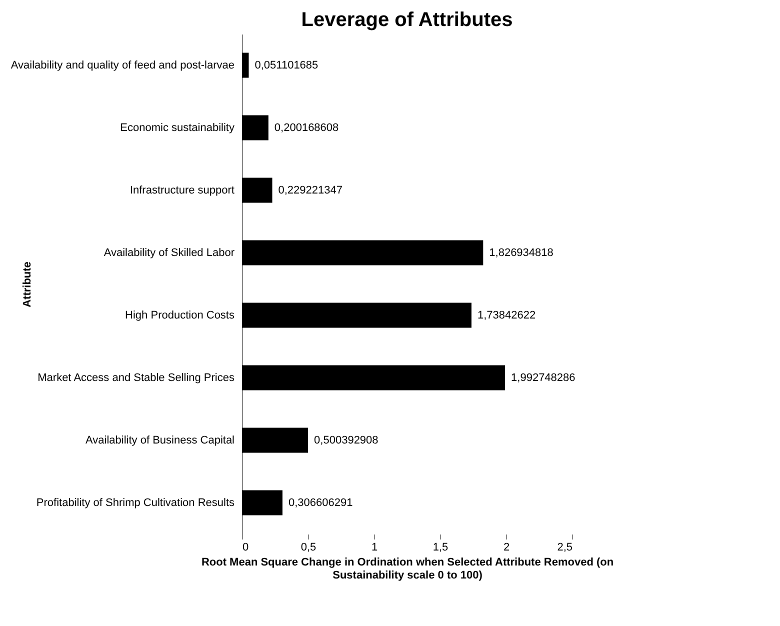 This screenshot has width=780, height=626. What do you see at coordinates (177, 128) in the screenshot?
I see `y-tick-label: Economic sustainability` at bounding box center [177, 128].